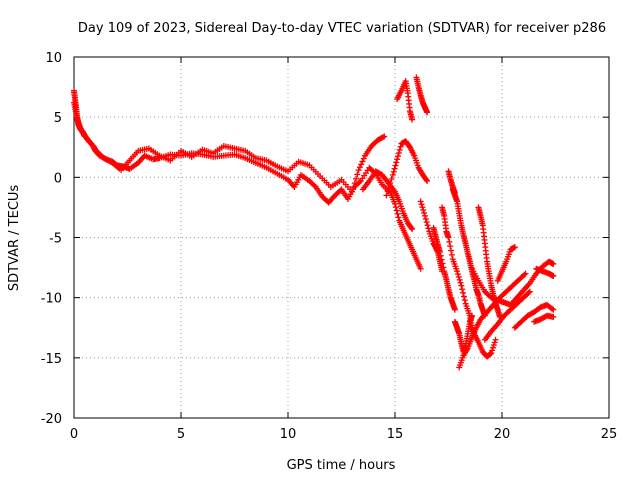 Image resolution: width=640 pixels, height=480 pixels. What do you see at coordinates (609, 434) in the screenshot?
I see `x-tick-label: 25` at bounding box center [609, 434].